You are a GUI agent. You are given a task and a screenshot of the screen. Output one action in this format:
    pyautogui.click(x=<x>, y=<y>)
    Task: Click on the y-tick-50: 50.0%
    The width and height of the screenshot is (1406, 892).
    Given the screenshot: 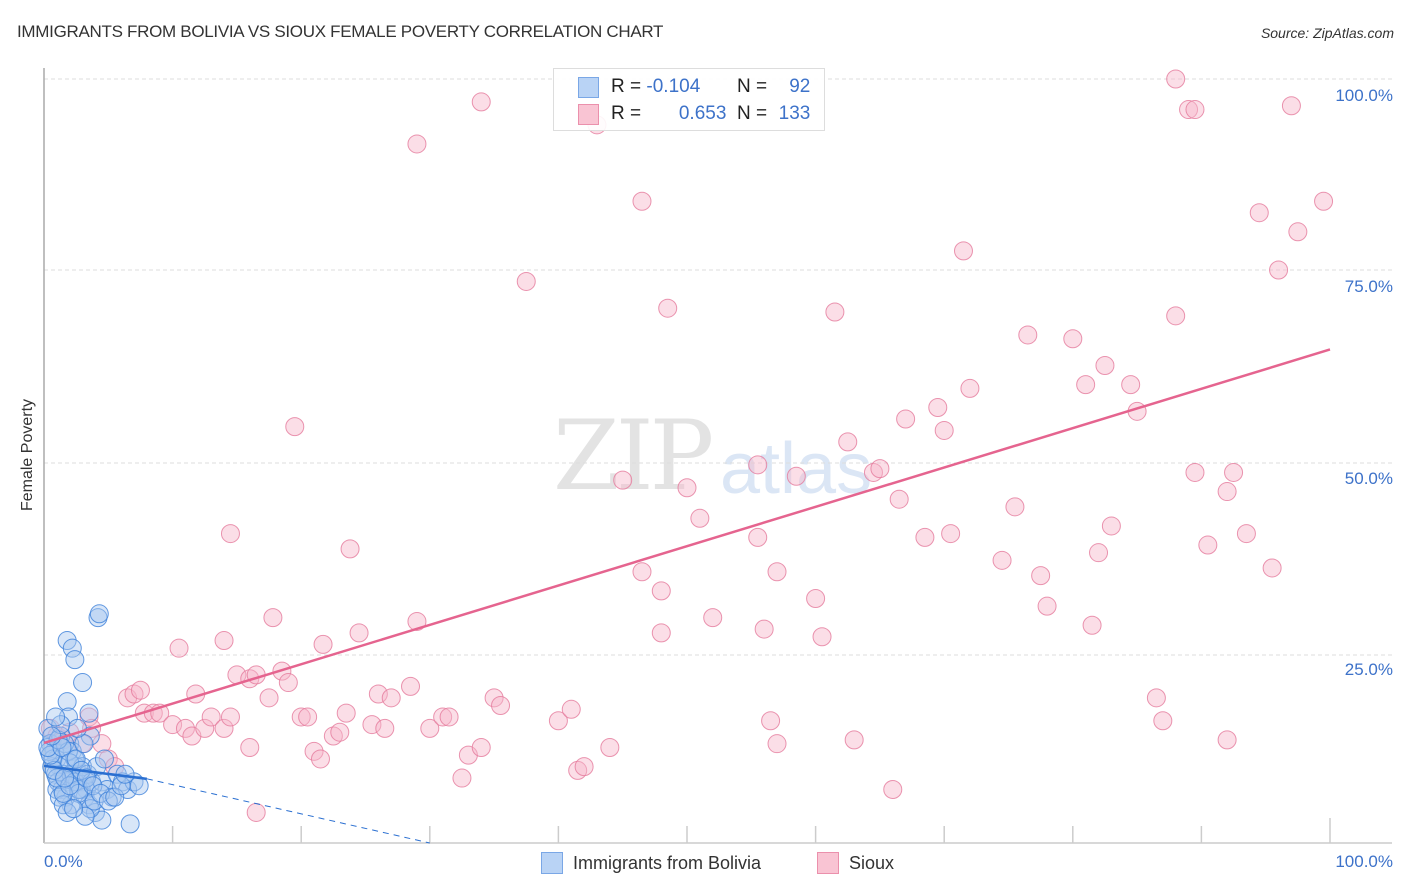 What is the action you would take?
    pyautogui.click(x=1368, y=478)
    